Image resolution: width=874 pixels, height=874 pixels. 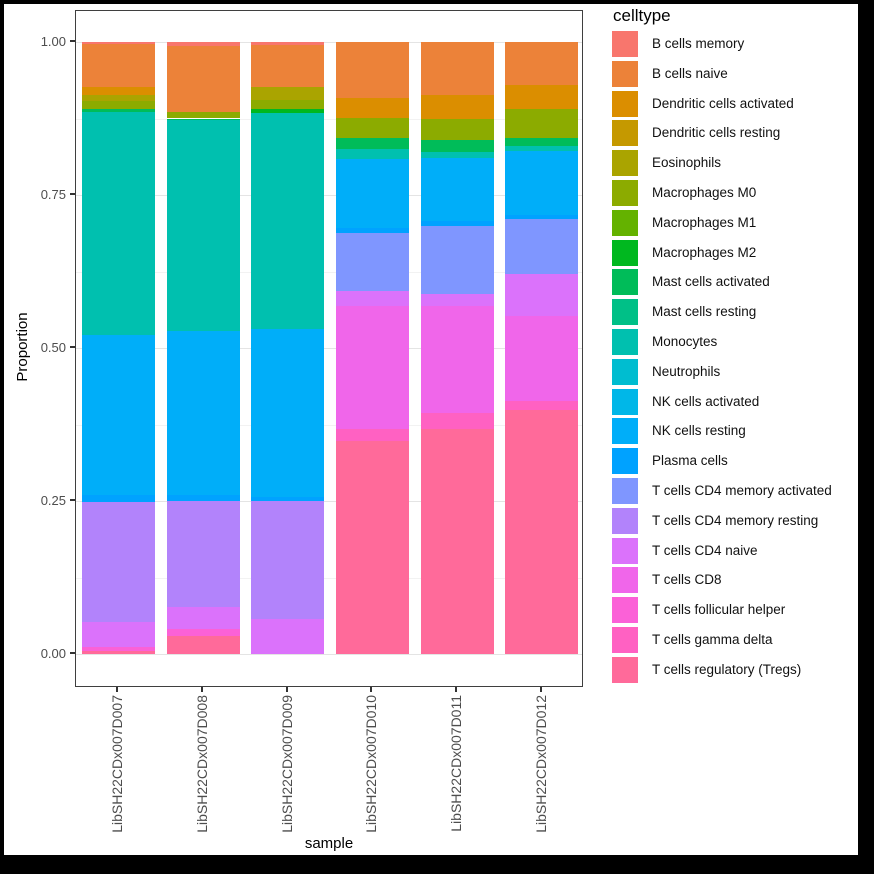 I want to click on y-tick-label: 1.00, so click(x=53, y=41).